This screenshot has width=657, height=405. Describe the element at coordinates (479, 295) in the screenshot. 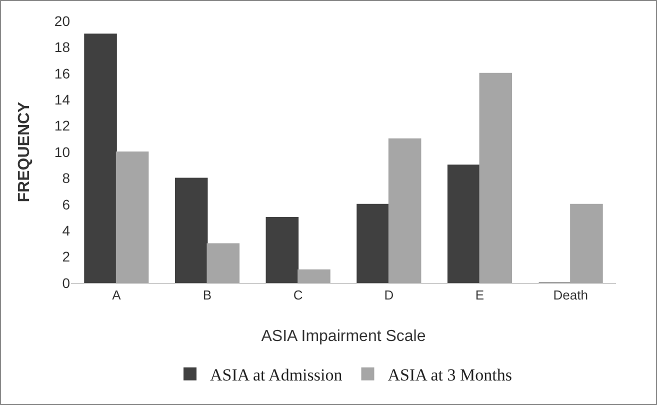

I see `x-tick-label: E` at that location.